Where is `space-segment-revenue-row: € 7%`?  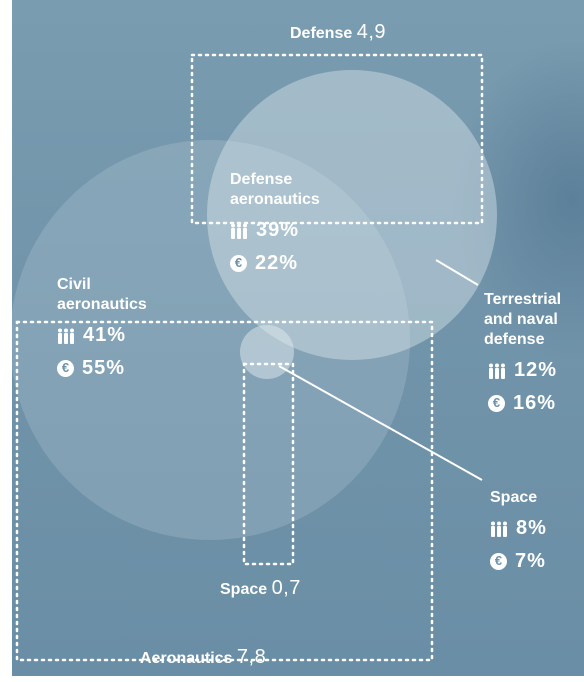
space-segment-revenue-row: € 7% is located at coordinates (518, 561).